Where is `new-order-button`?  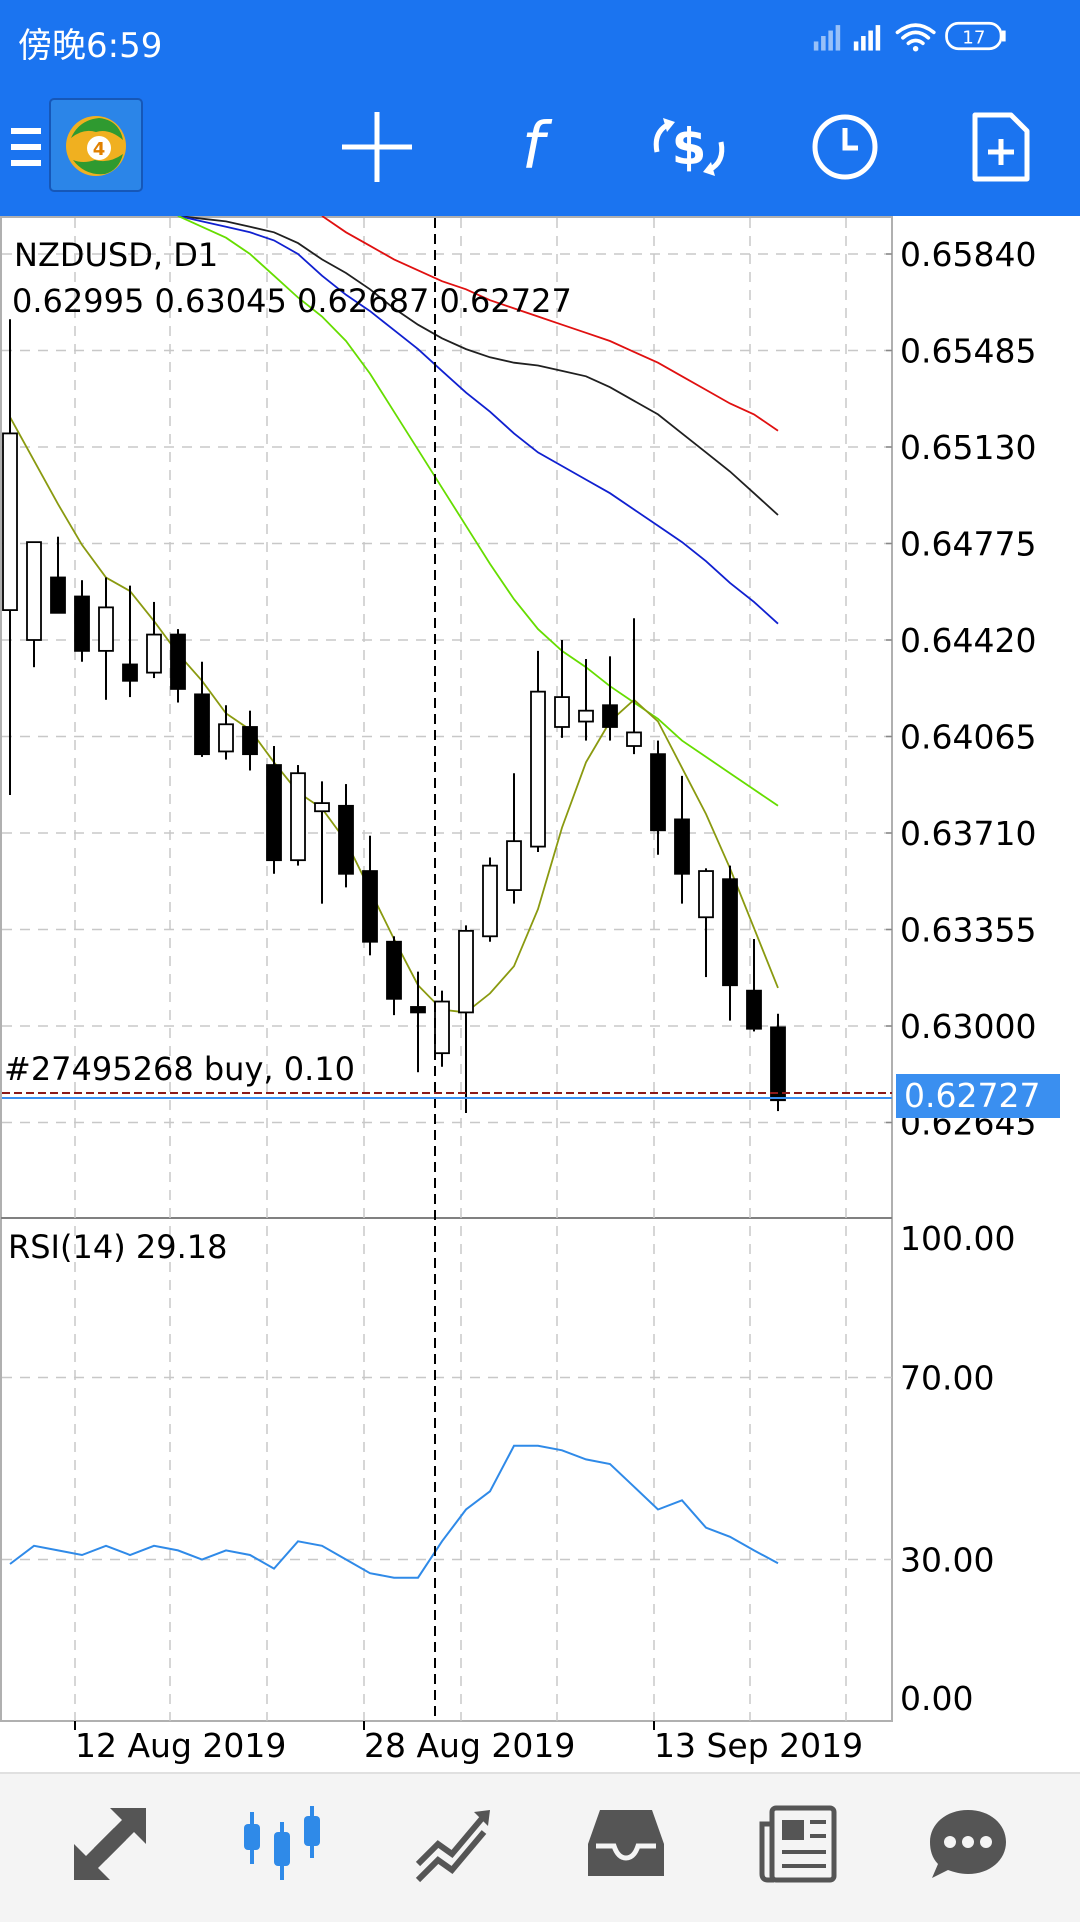 new-order-button is located at coordinates (1001, 147).